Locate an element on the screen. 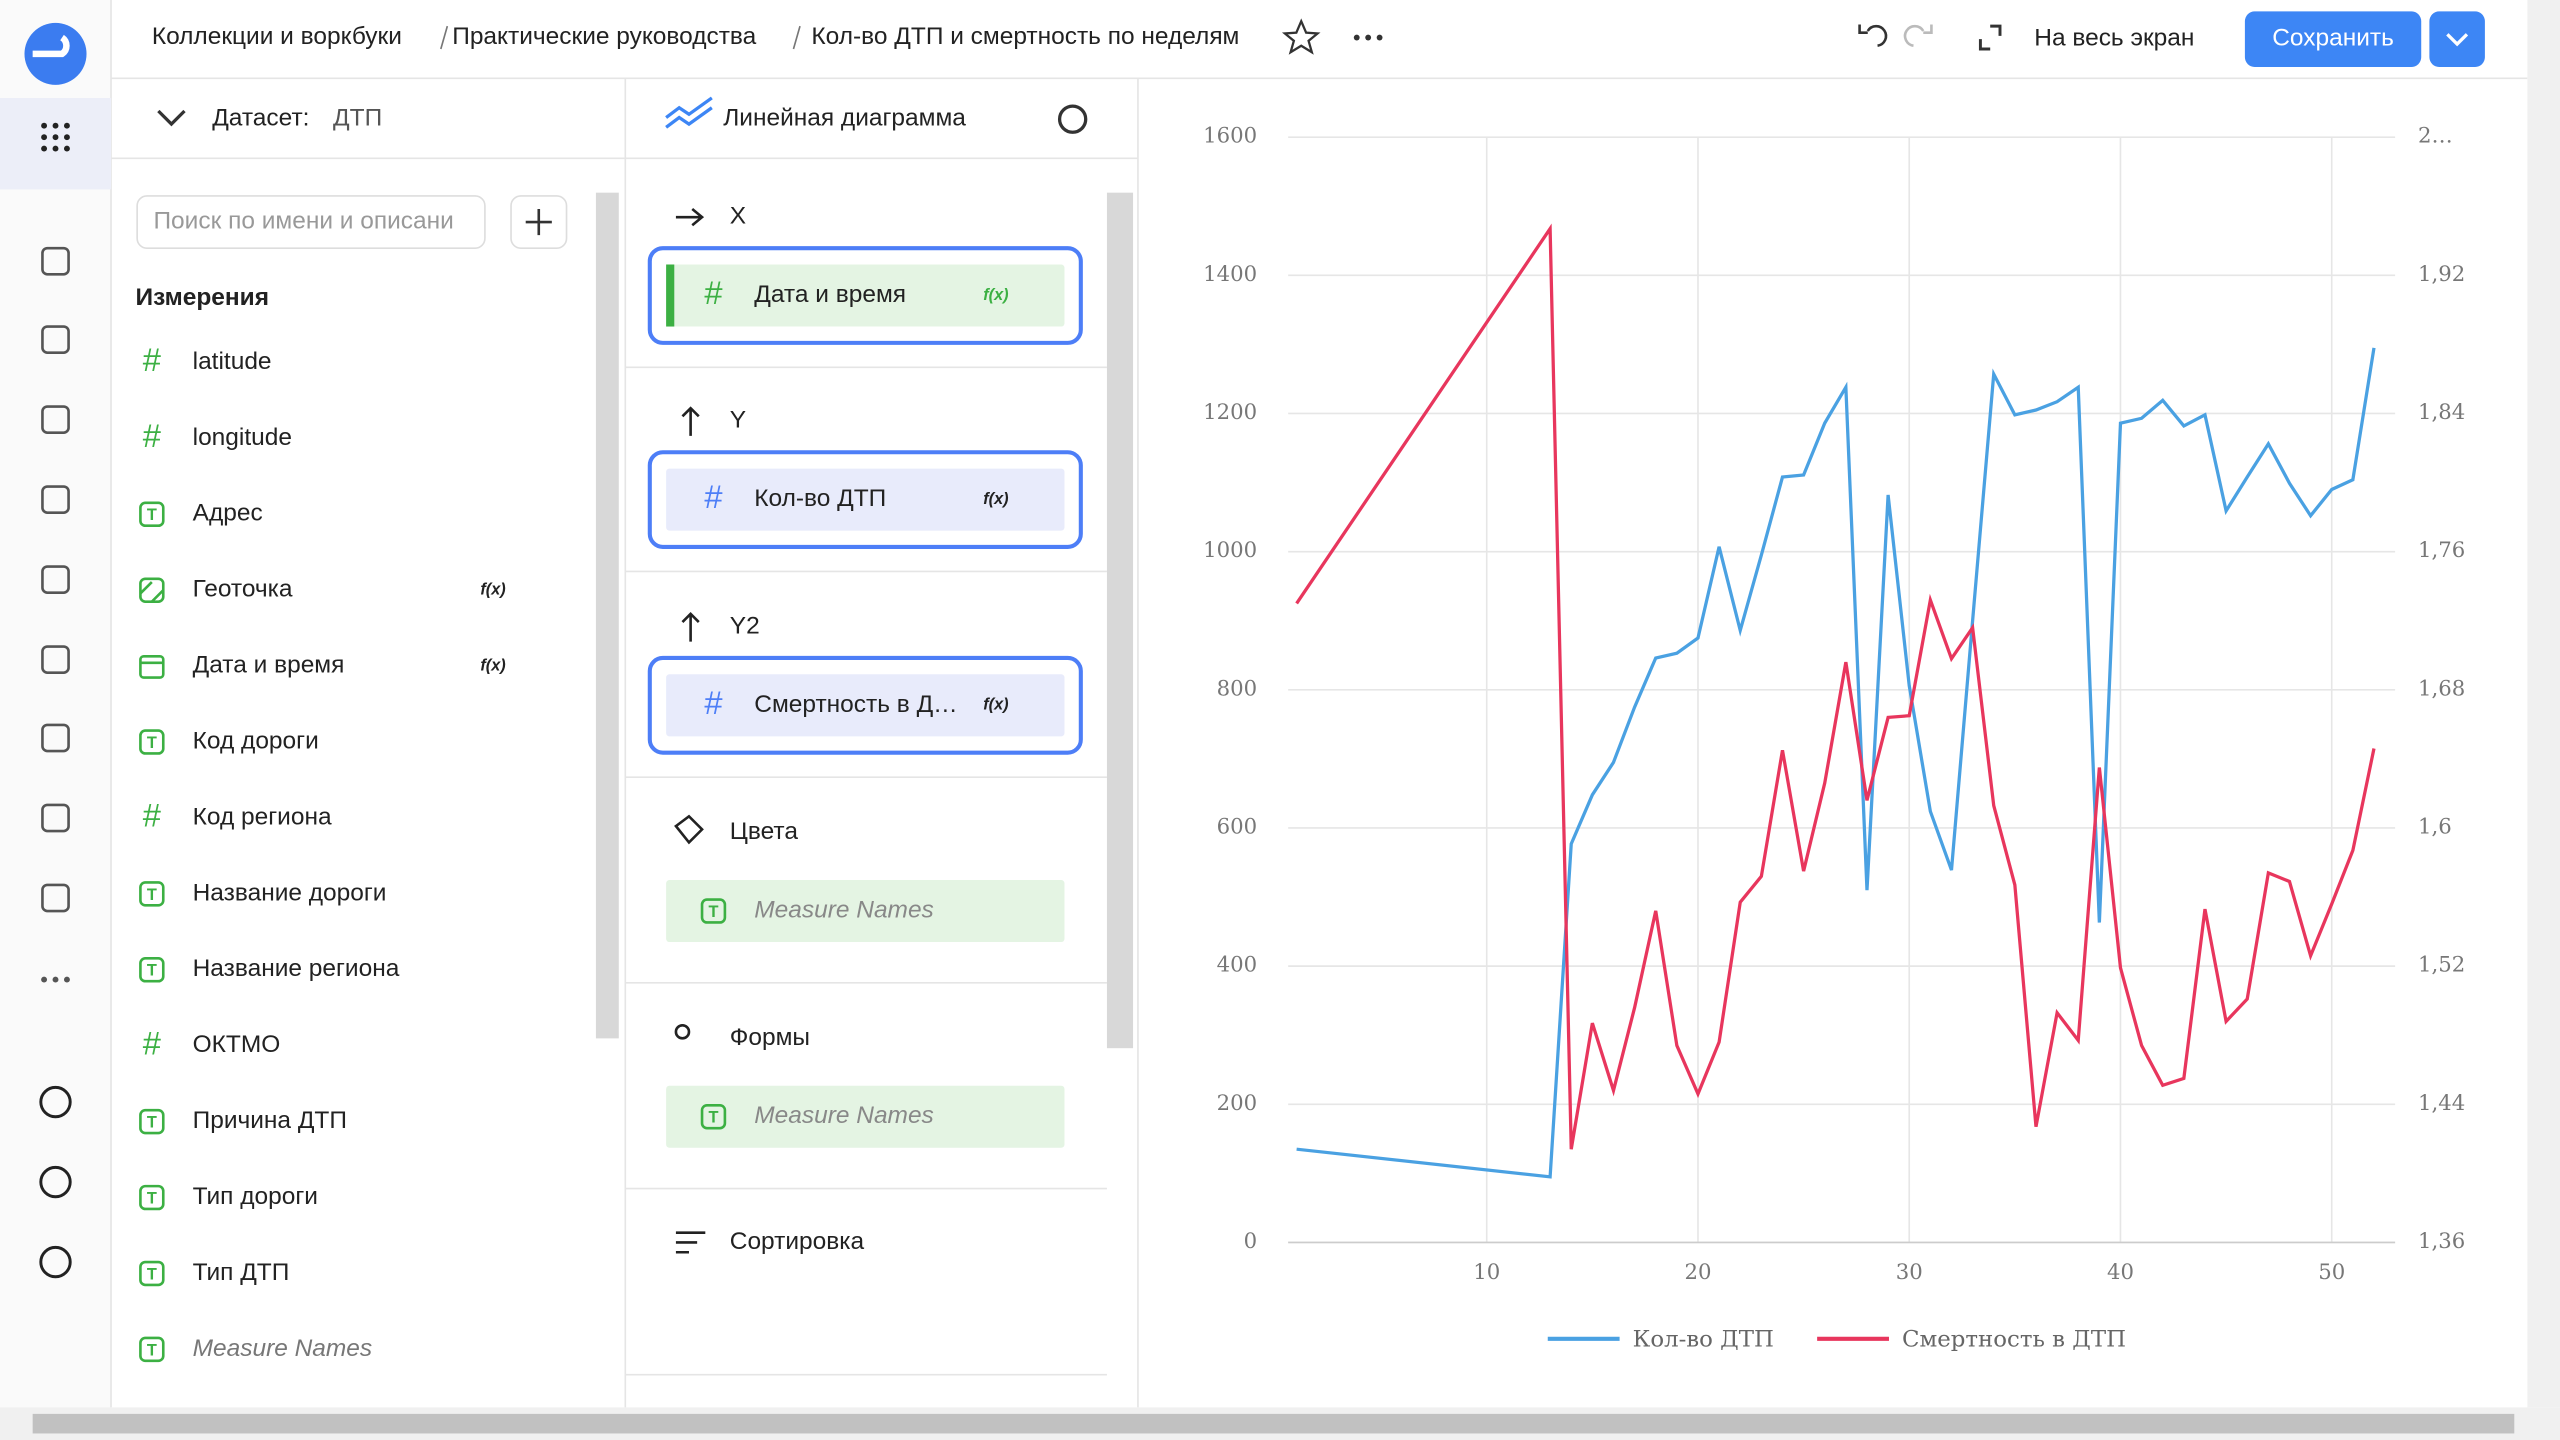 The image size is (2560, 1440). dataset-name: ДТП is located at coordinates (357, 118).